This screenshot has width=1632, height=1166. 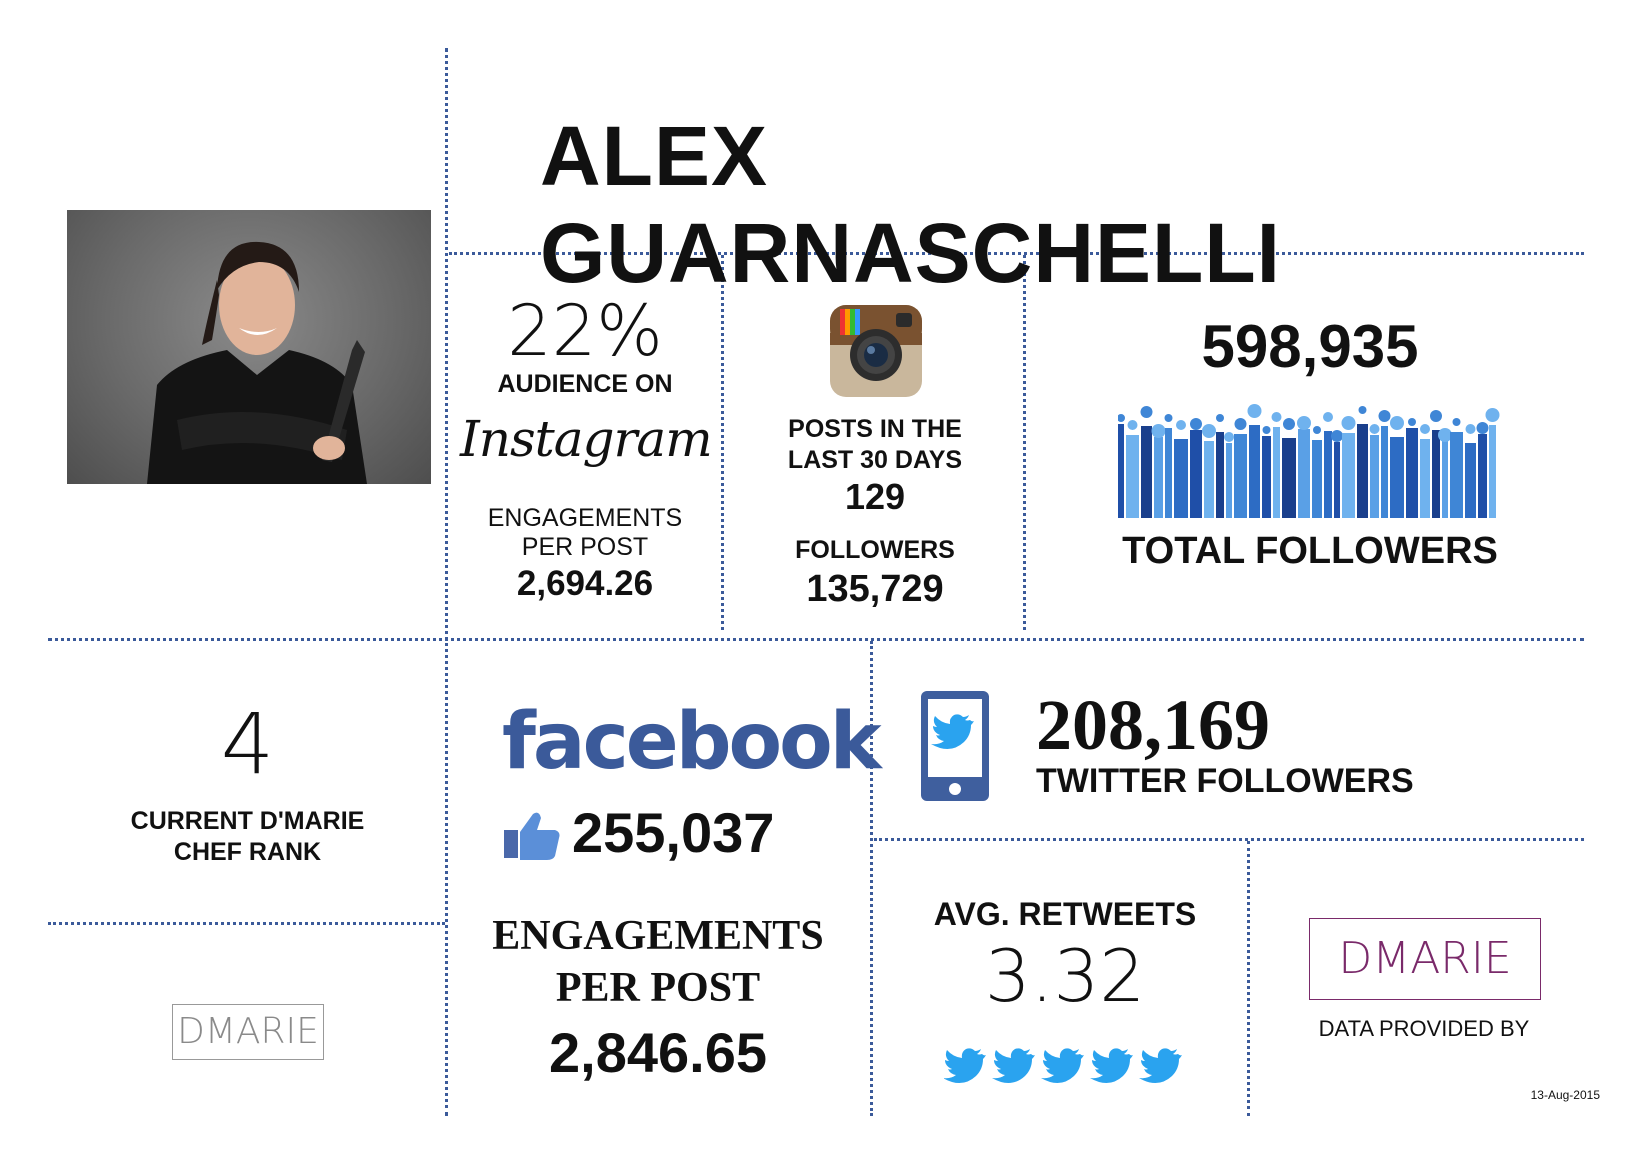 What do you see at coordinates (248, 1032) in the screenshot?
I see `dmarie-logo-small: DMARIE` at bounding box center [248, 1032].